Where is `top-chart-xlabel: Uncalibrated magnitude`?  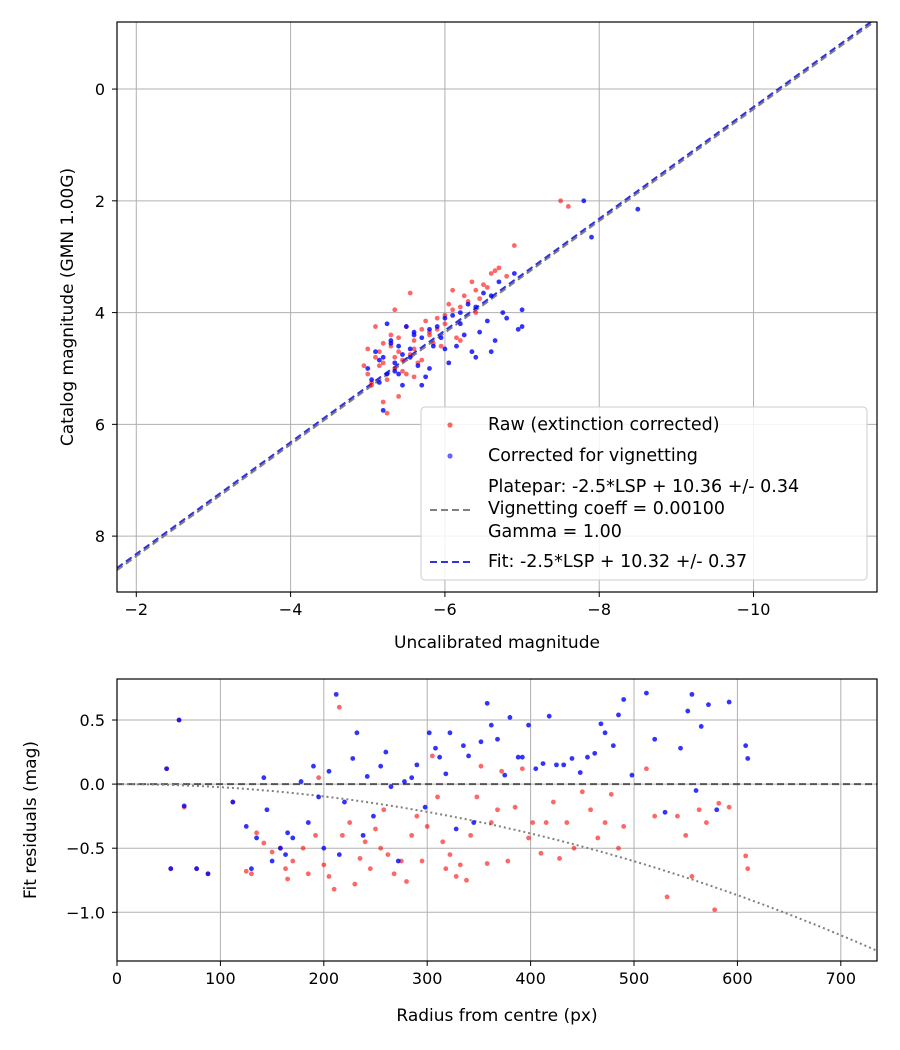
top-chart-xlabel: Uncalibrated magnitude is located at coordinates (497, 643).